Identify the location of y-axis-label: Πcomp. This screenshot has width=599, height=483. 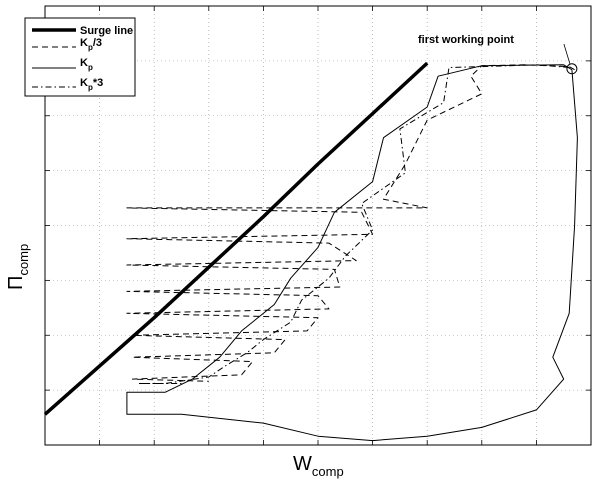
(18, 267).